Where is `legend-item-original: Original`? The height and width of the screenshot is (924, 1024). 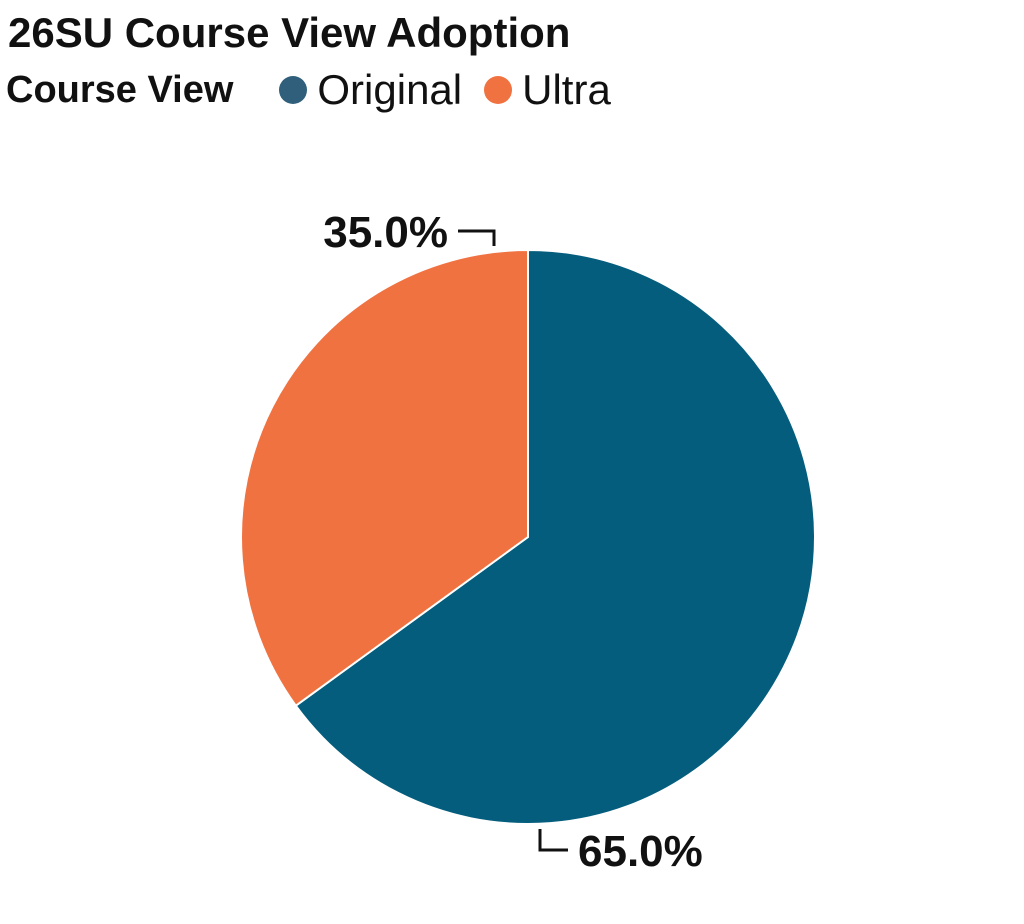 legend-item-original: Original is located at coordinates (370, 90).